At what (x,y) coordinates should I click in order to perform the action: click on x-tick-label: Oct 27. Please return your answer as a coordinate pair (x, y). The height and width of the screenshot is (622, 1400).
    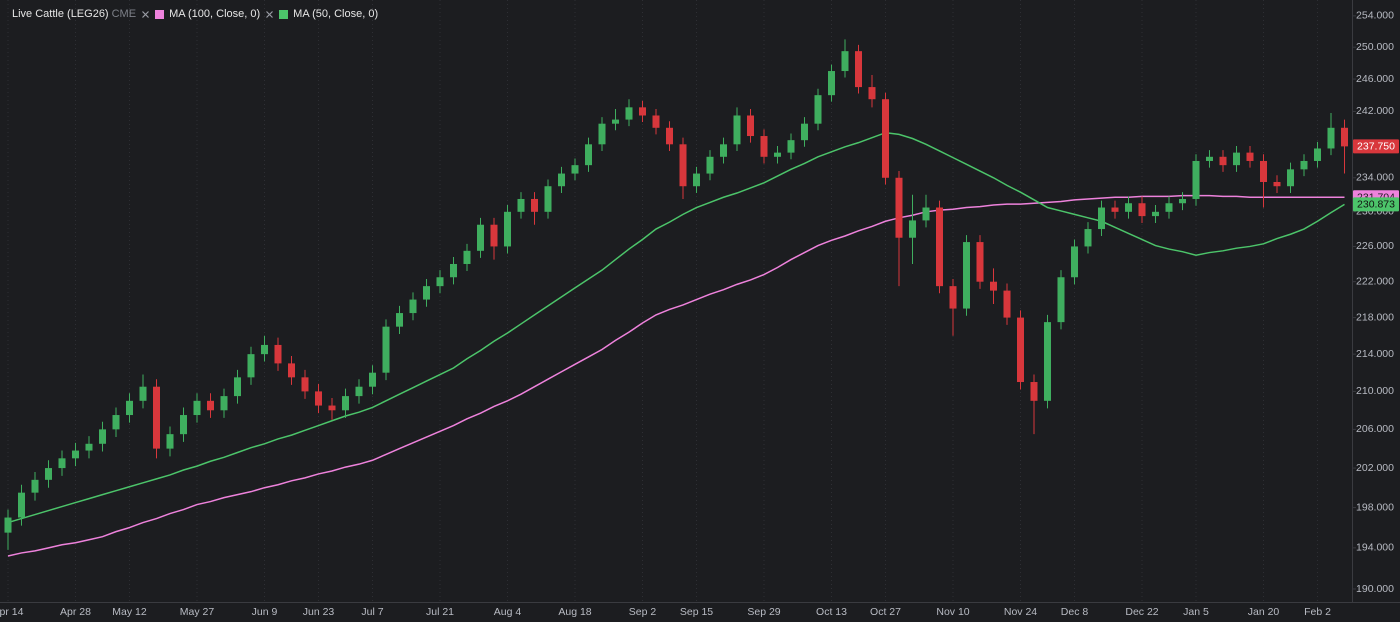
    Looking at the image, I should click on (885, 612).